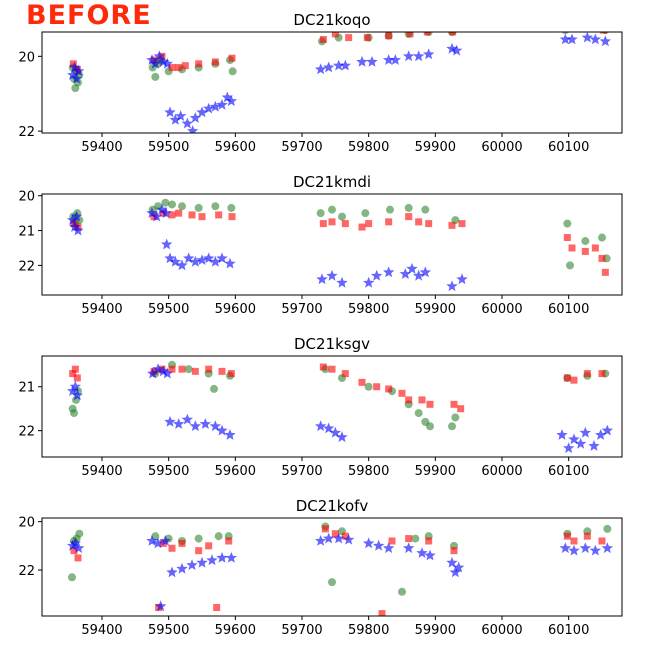 This screenshot has height=654, width=664. What do you see at coordinates (501, 471) in the screenshot?
I see `x-tick-label: 60000` at bounding box center [501, 471].